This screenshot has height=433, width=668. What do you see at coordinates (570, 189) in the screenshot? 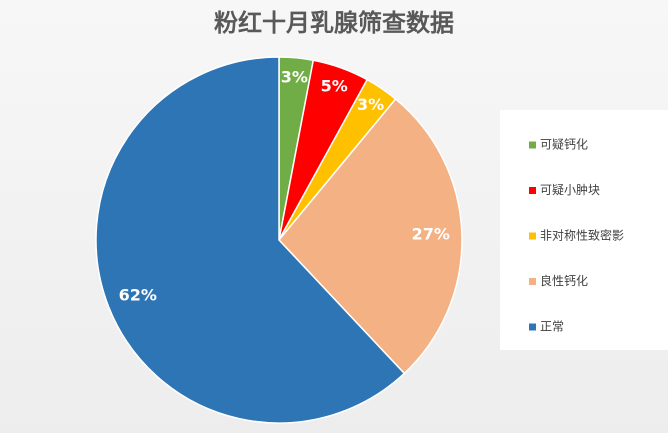
I see `legend-label: 可疑小肿块` at bounding box center [570, 189].